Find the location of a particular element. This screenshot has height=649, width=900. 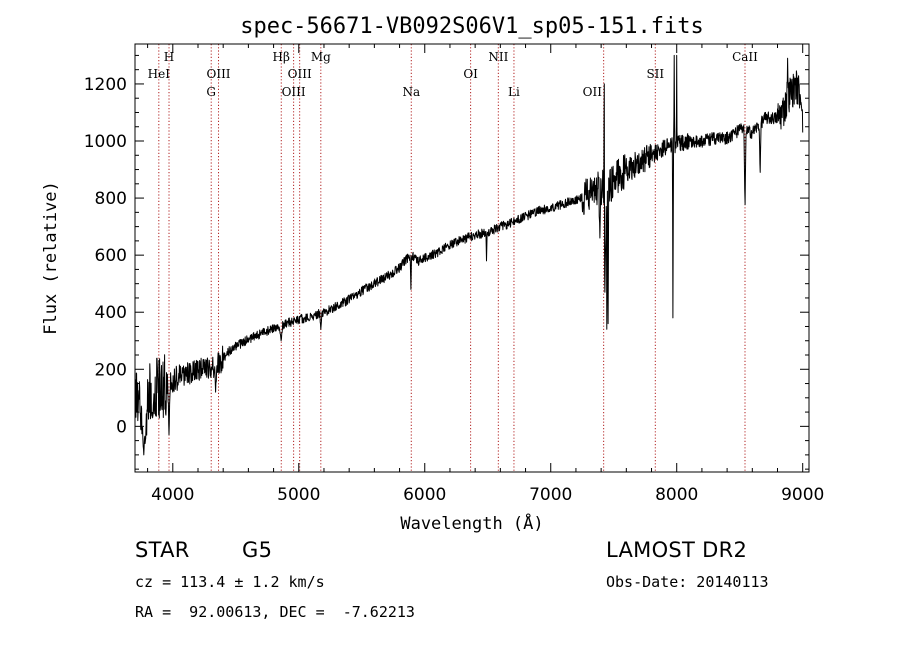

line-label: Hβ is located at coordinates (281, 57).